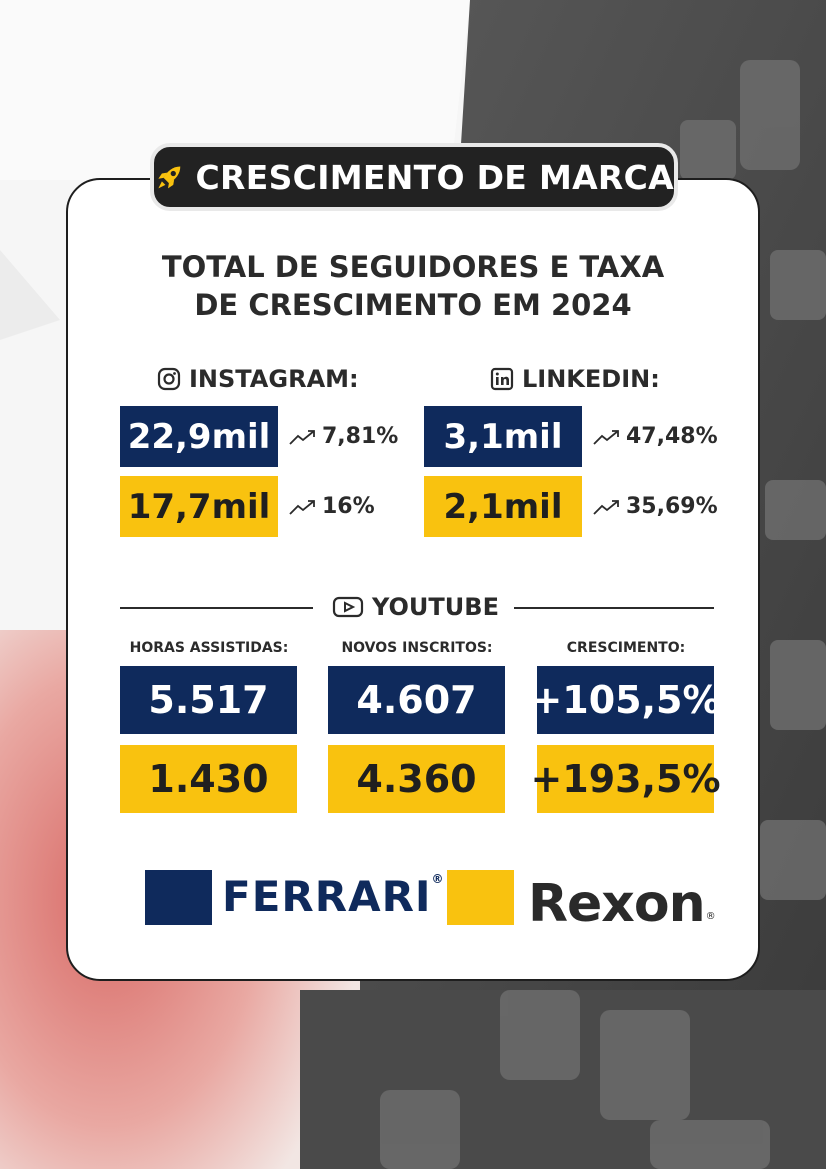 The image size is (826, 1169). I want to click on ferrari-logo-text: FERRARI, so click(327, 896).